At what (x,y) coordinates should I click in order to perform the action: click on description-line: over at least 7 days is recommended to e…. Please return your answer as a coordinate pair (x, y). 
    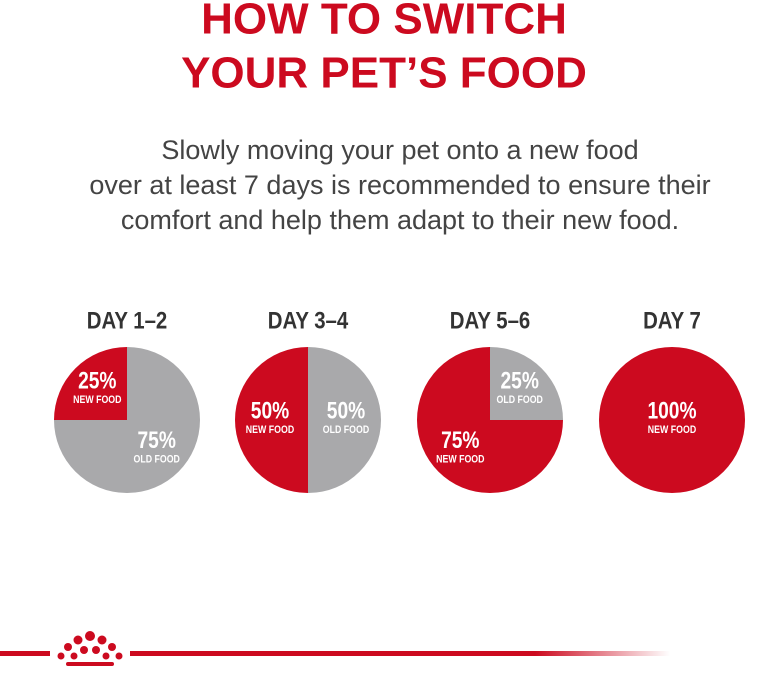
    Looking at the image, I should click on (399, 185).